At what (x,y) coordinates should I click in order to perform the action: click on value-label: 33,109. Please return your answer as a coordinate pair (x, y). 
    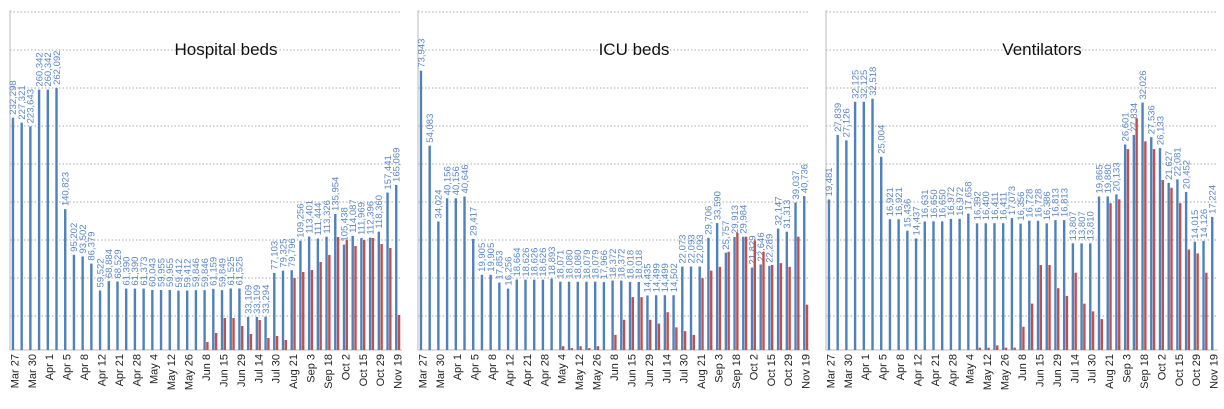
    Looking at the image, I should click on (248, 299).